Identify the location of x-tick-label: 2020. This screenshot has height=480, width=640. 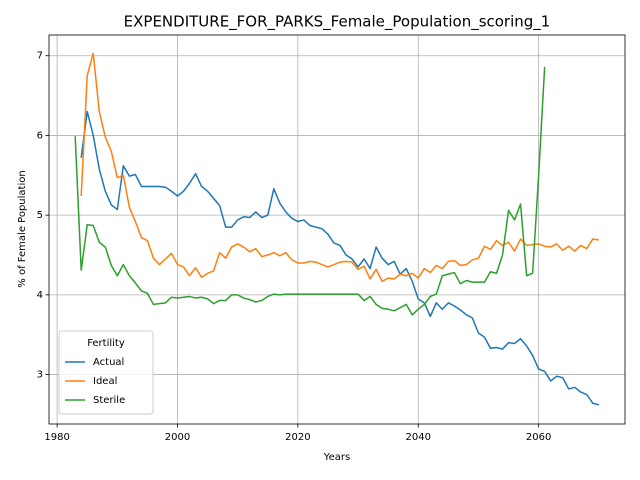
(297, 437).